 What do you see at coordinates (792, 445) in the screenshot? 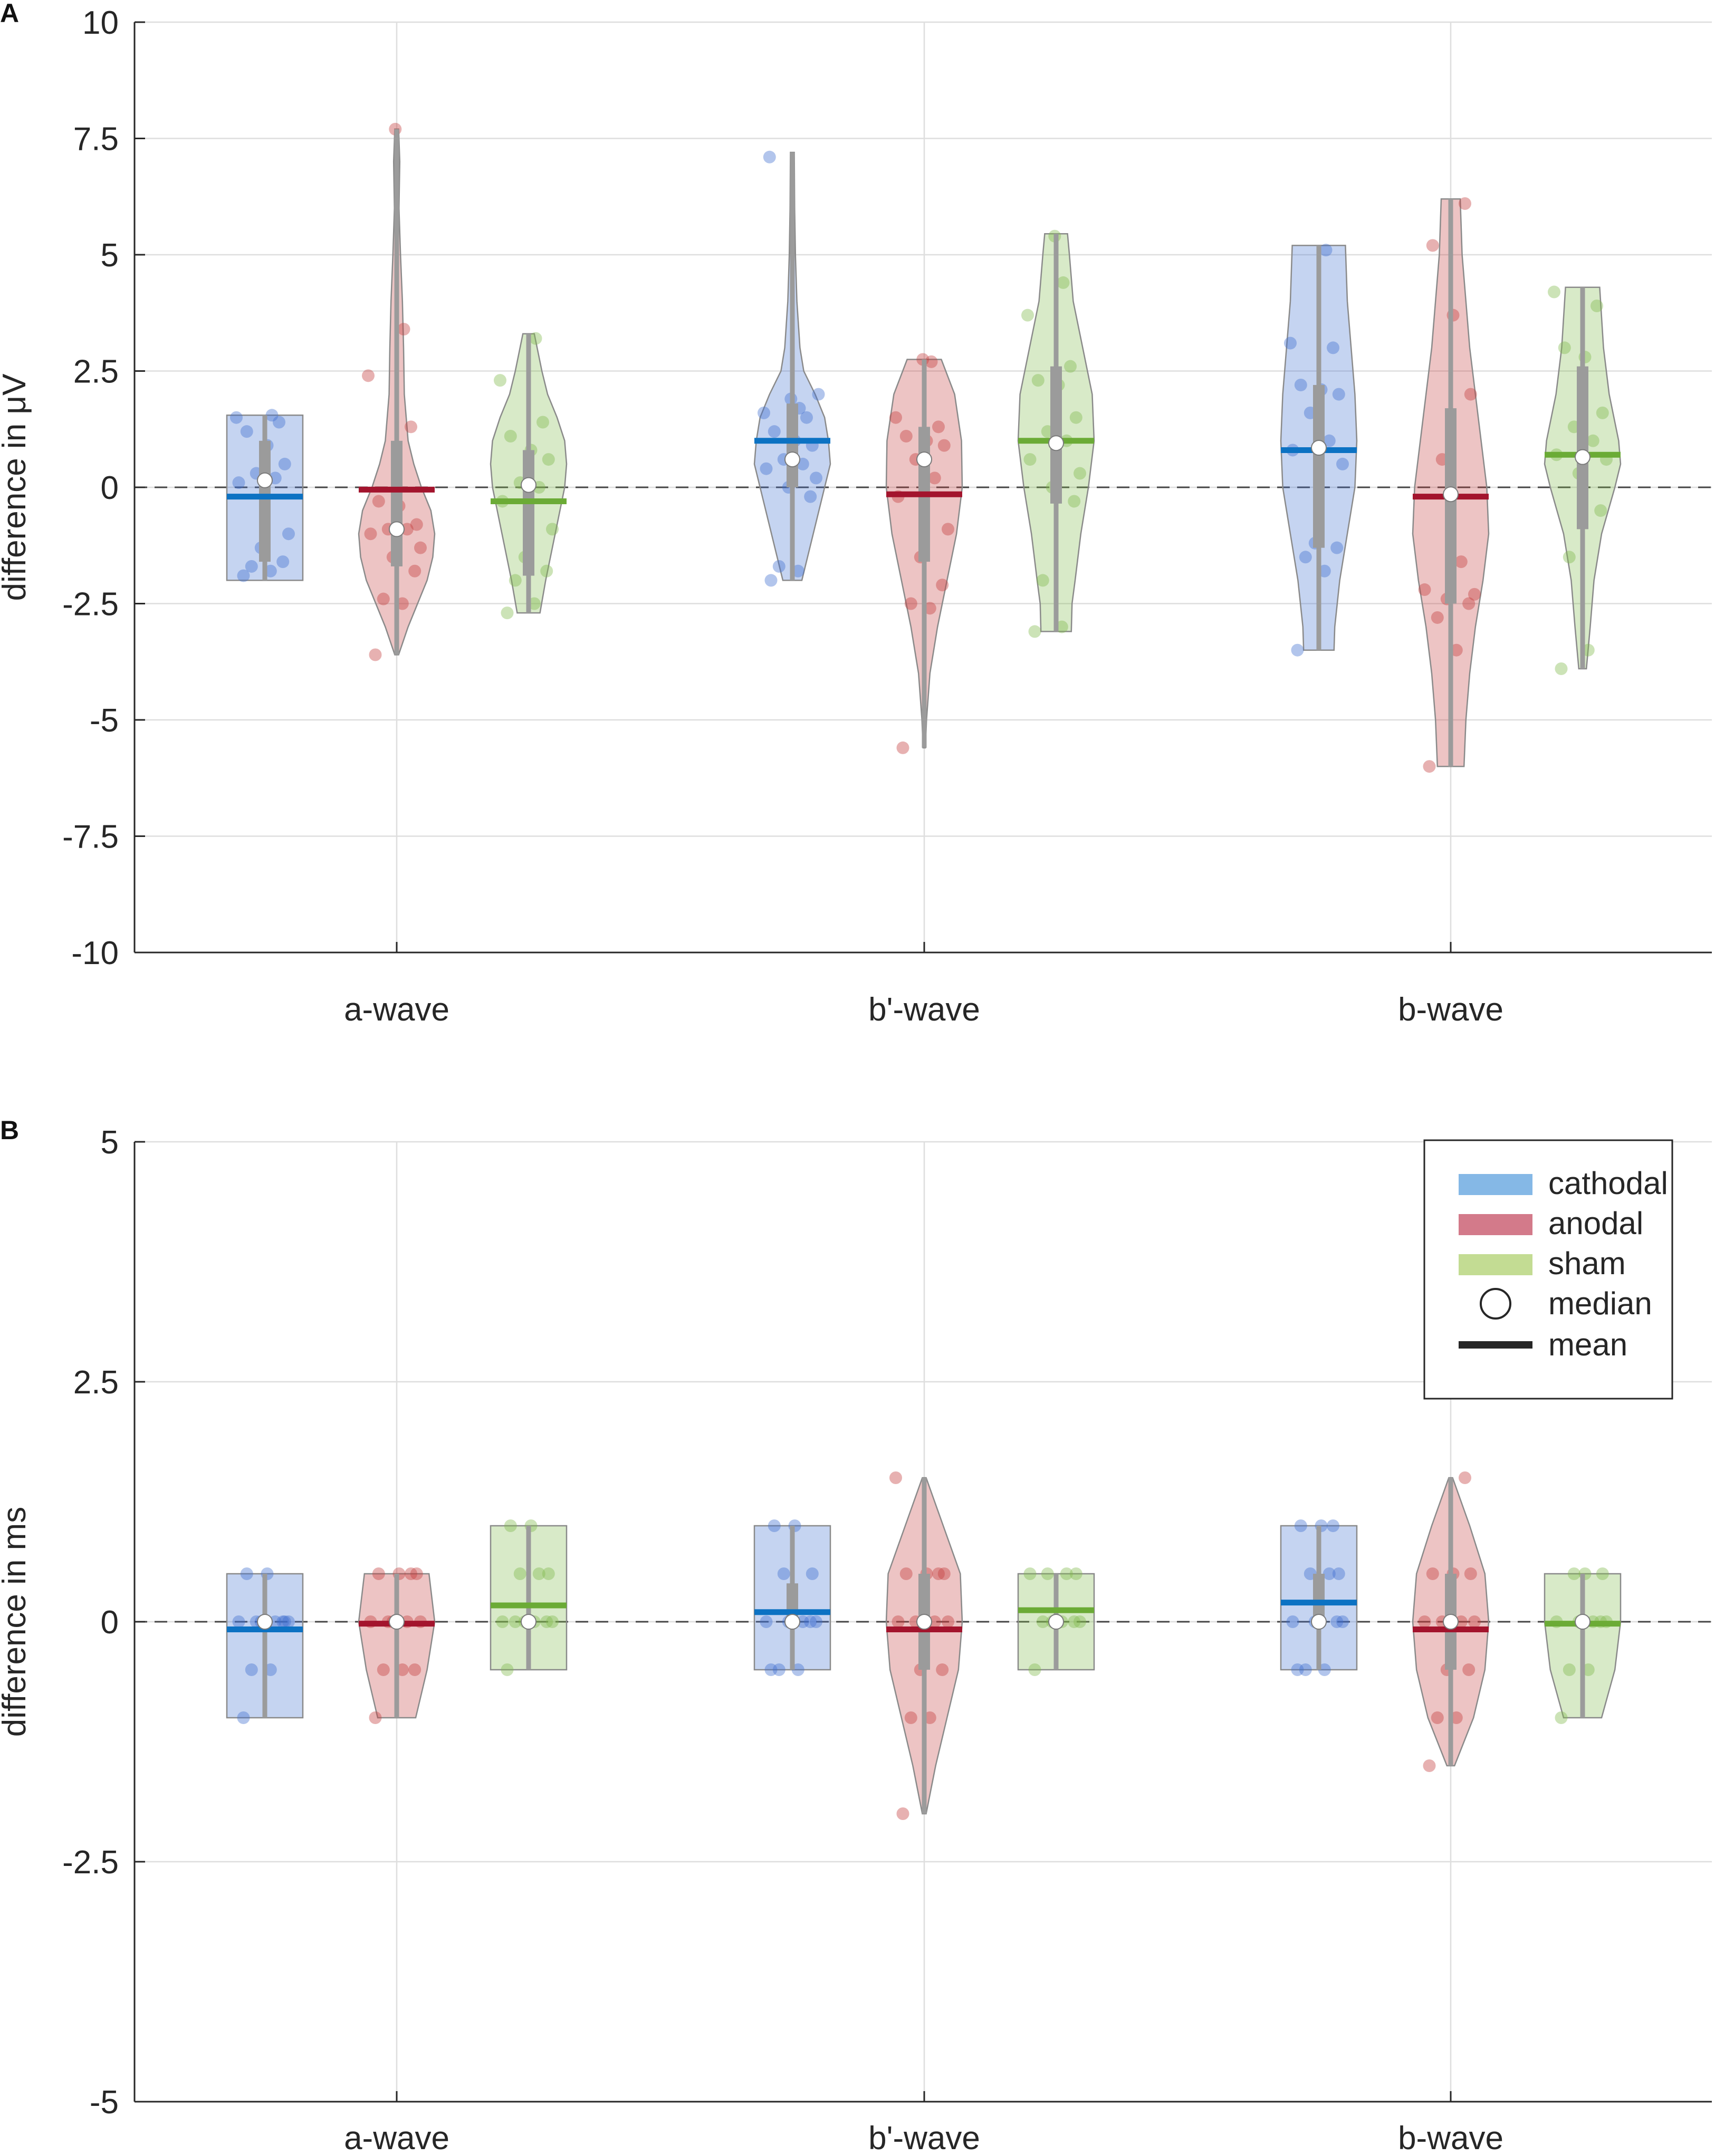
I see `iqr-box-cathodal` at bounding box center [792, 445].